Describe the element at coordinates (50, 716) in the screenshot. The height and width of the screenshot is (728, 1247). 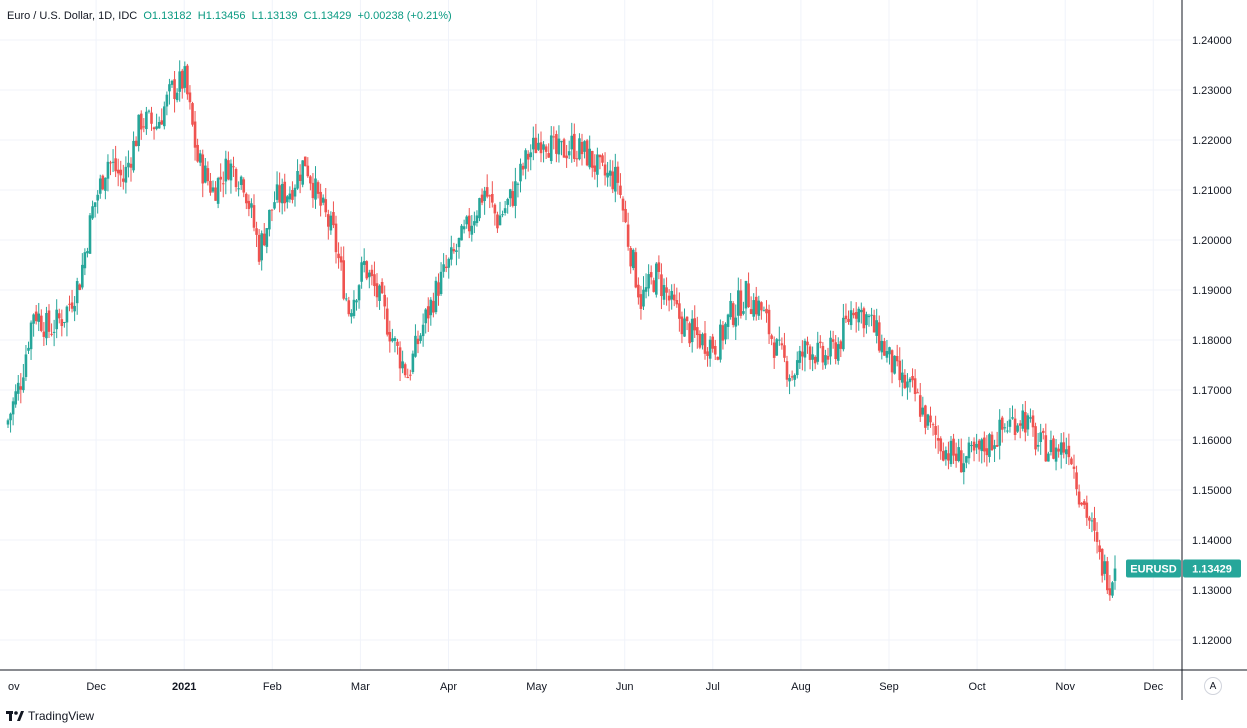
I see `tradingview-branding: TradingView` at that location.